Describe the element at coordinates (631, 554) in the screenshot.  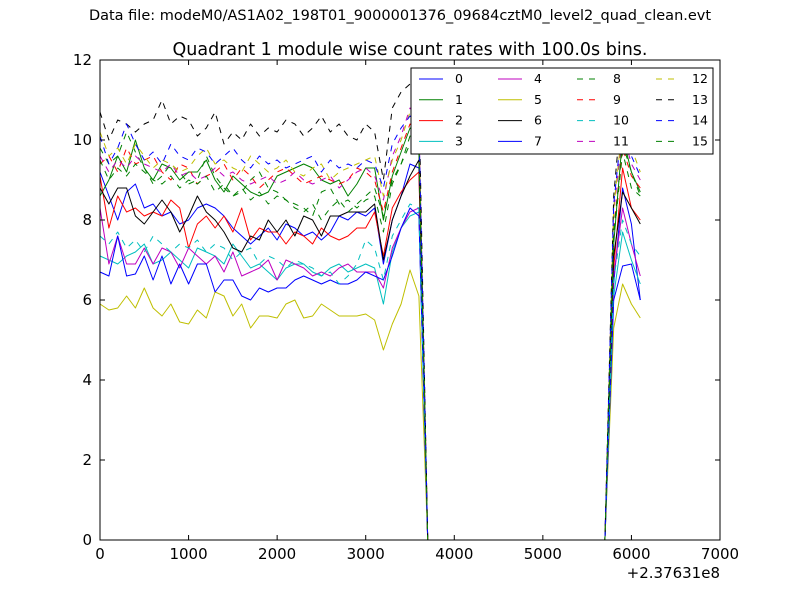
I see `x-tick-label: 6000` at that location.